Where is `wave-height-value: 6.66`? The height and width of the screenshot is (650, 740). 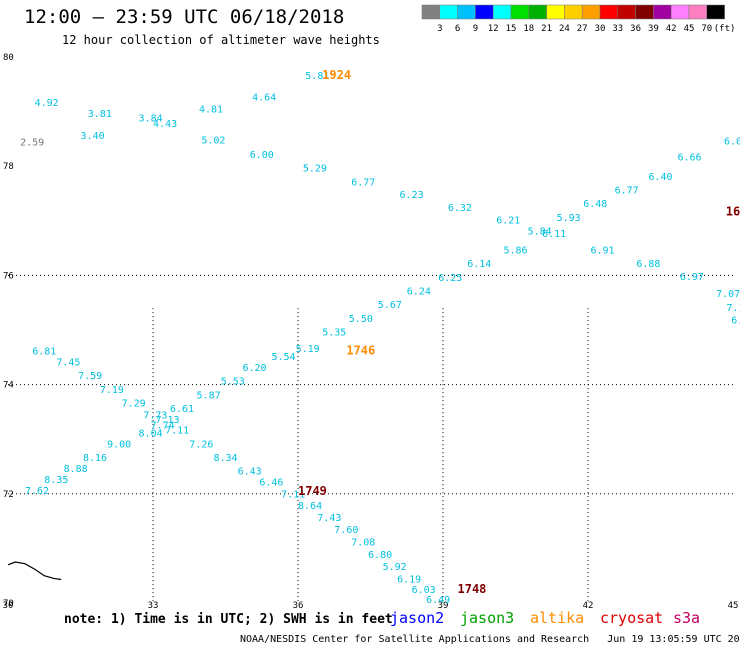
wave-height-value: 6.66 is located at coordinates (689, 158).